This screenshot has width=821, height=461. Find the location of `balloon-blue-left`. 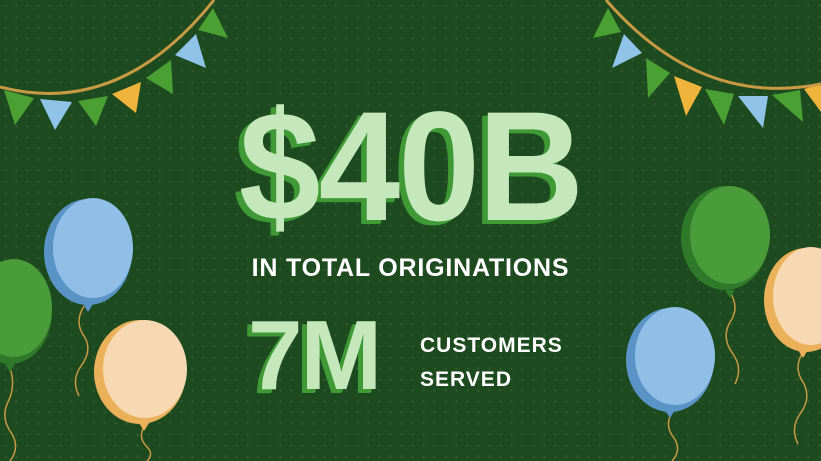

balloon-blue-left is located at coordinates (88, 297).